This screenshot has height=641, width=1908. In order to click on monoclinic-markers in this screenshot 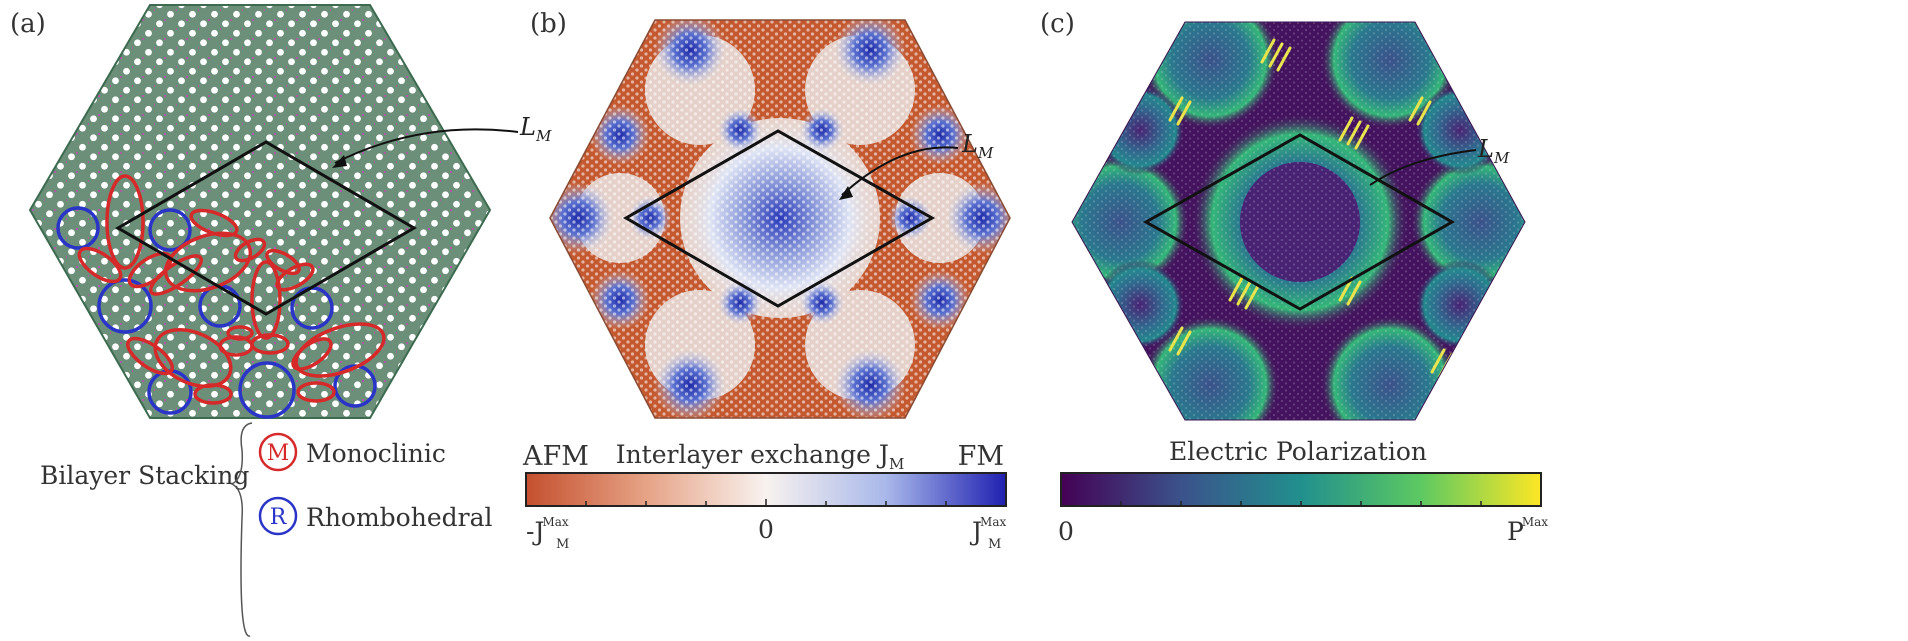, I will do `click(231, 289)`.